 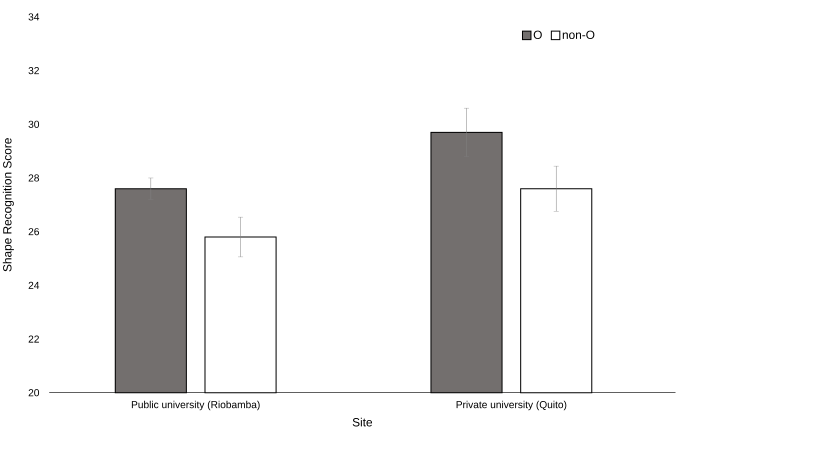 I want to click on y-tick-label: 24, so click(x=34, y=285).